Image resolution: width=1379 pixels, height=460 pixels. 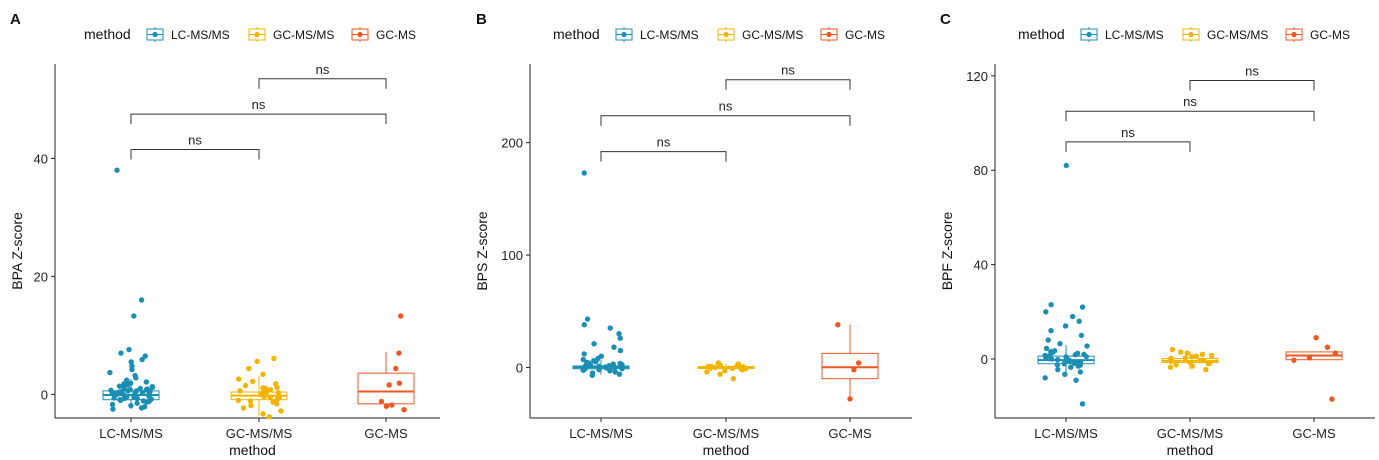 I want to click on y-tick-label: 80, so click(x=981, y=170).